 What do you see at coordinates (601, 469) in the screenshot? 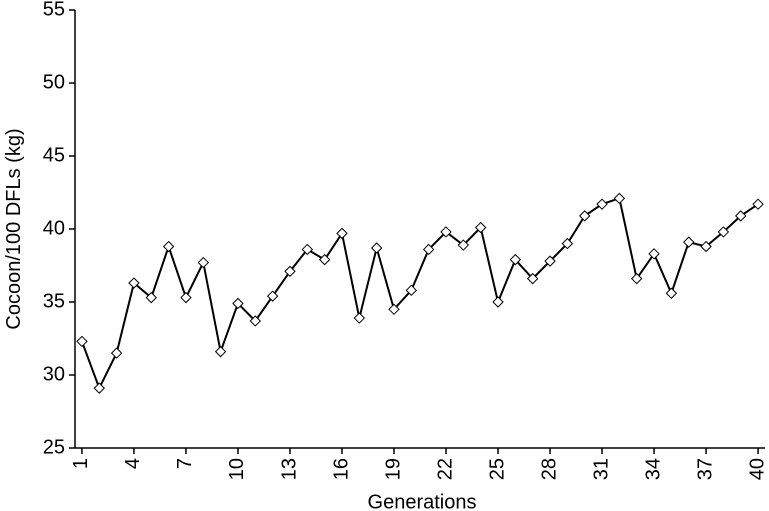
I see `x-tick-label: 31` at bounding box center [601, 469].